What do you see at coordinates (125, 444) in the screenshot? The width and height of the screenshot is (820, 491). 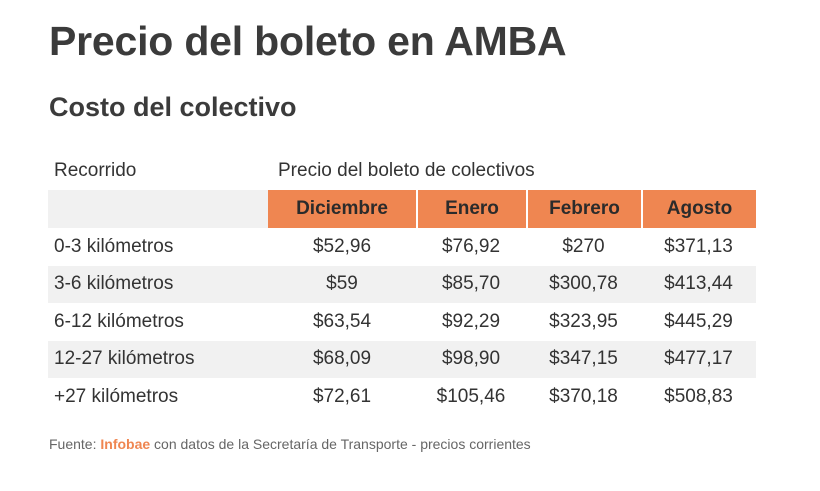 I see `source-brand: Infobae` at bounding box center [125, 444].